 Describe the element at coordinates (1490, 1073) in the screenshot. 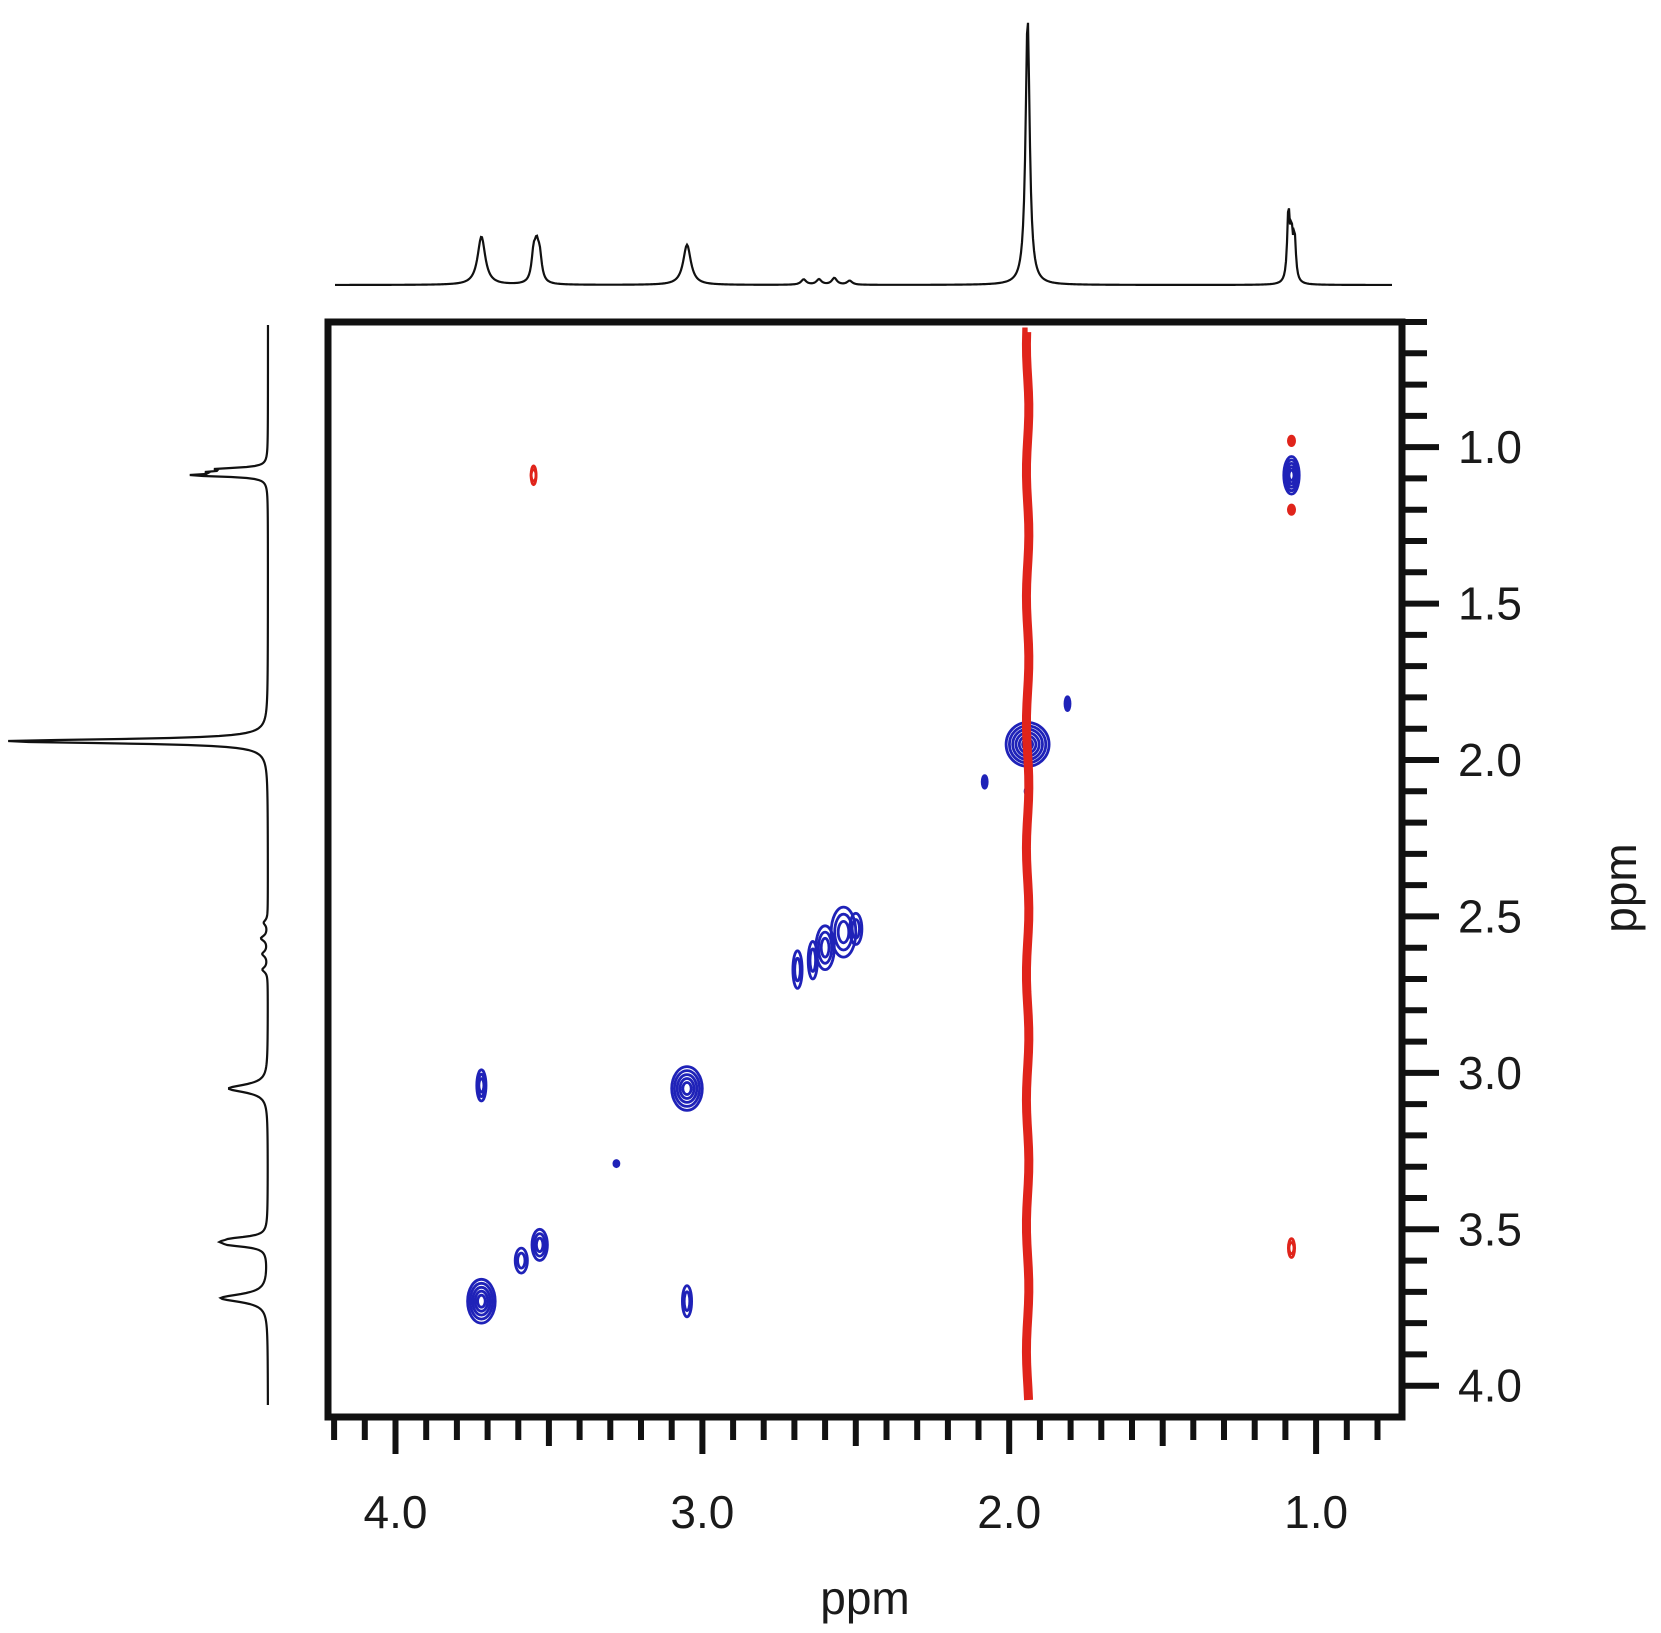

I see `y-tick-label: 3.0` at that location.